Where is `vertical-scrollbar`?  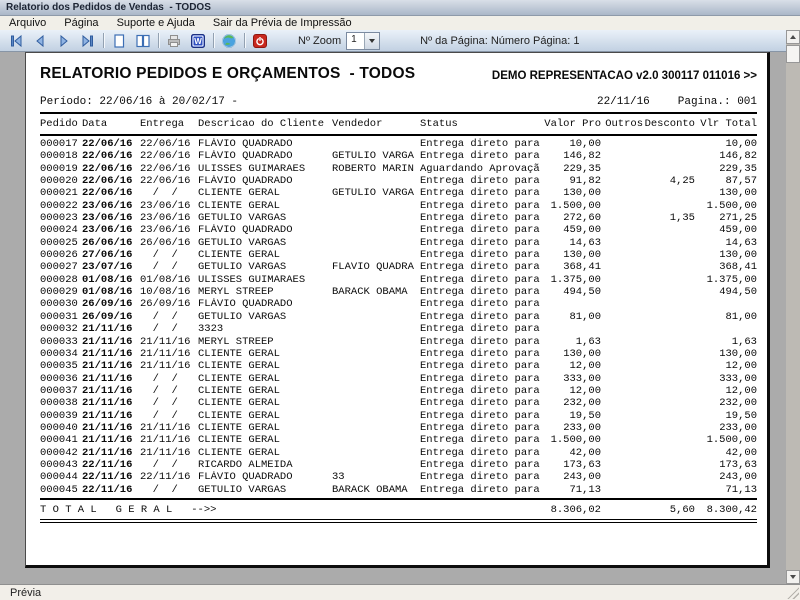 vertical-scrollbar is located at coordinates (793, 307).